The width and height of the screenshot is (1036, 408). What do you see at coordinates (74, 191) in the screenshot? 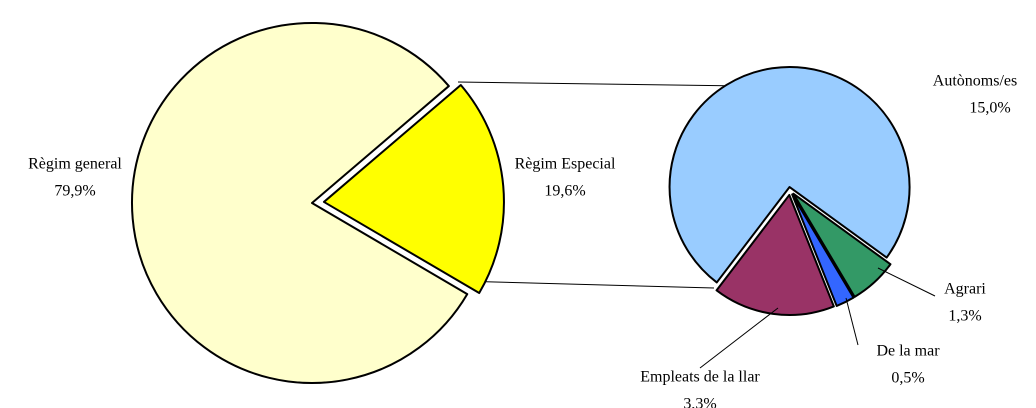
I see `slice-value-label: 79,9%` at bounding box center [74, 191].